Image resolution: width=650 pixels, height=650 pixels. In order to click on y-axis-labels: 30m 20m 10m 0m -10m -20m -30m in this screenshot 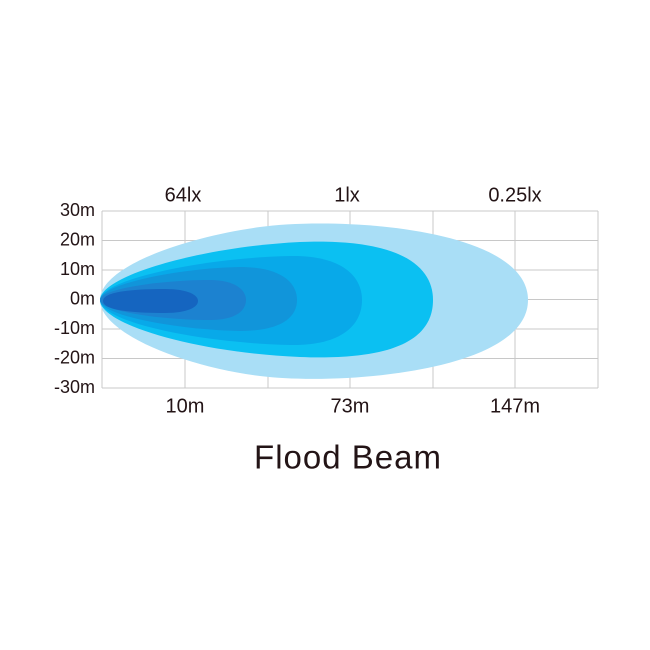, I will do `click(74, 298)`.